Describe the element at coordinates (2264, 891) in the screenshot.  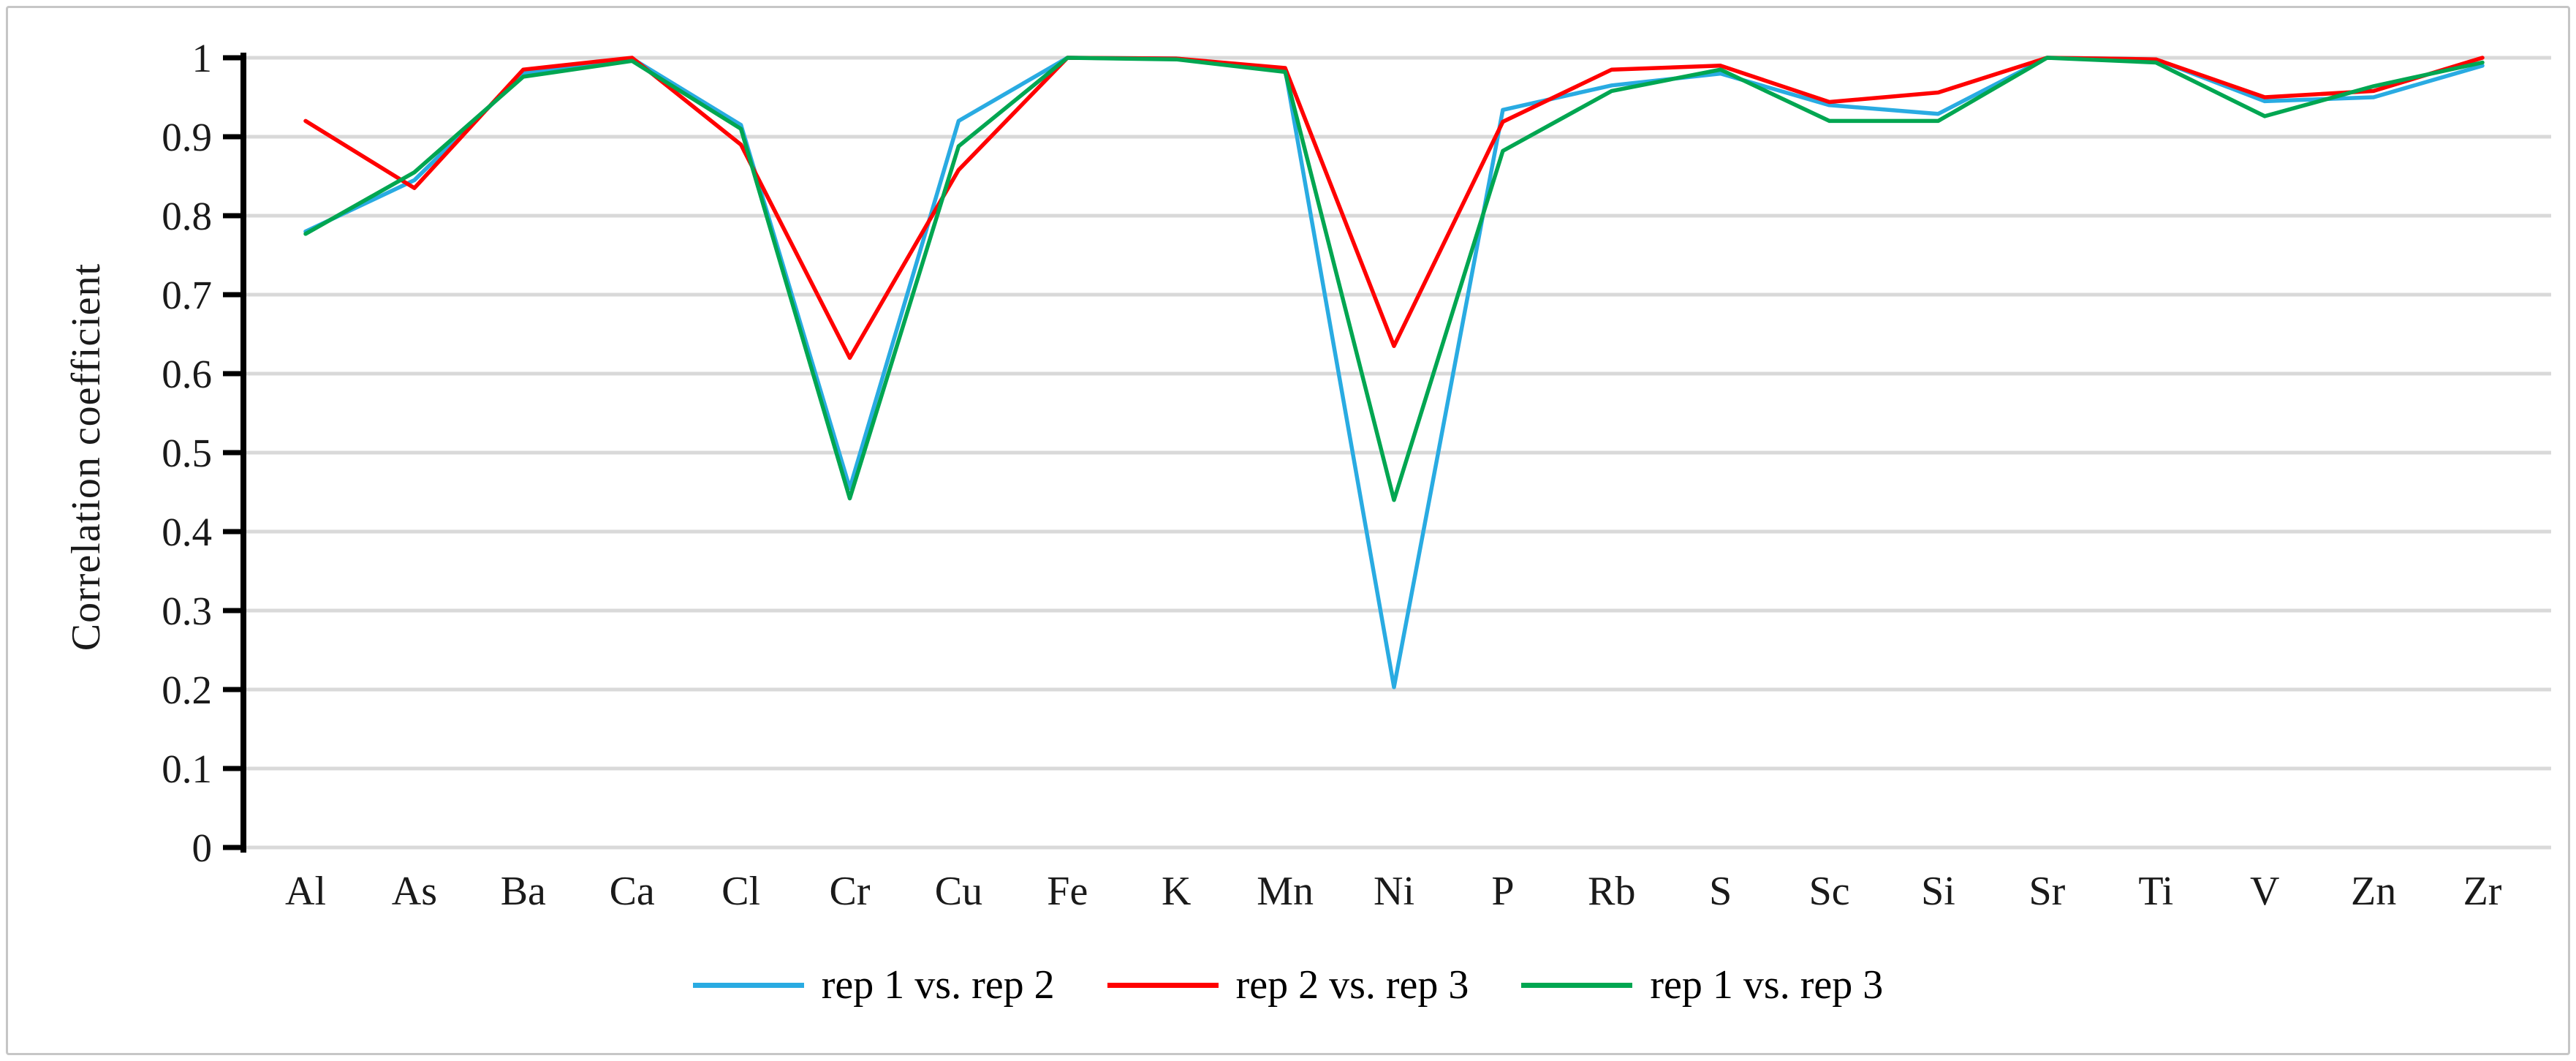
I see `x-tick-label: V` at that location.